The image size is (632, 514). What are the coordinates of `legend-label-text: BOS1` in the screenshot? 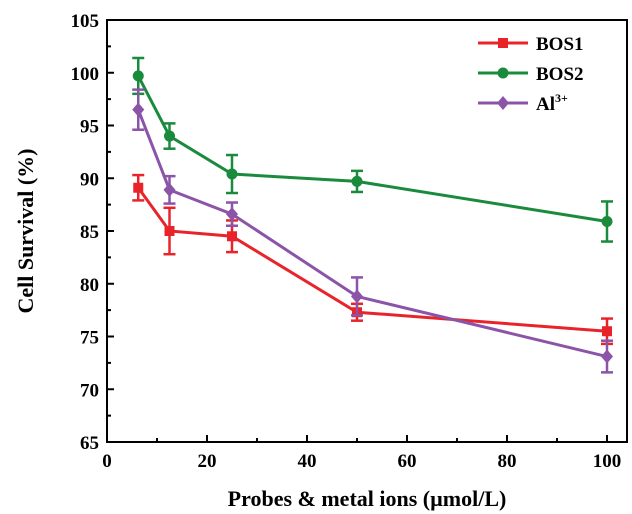 It's located at (560, 44).